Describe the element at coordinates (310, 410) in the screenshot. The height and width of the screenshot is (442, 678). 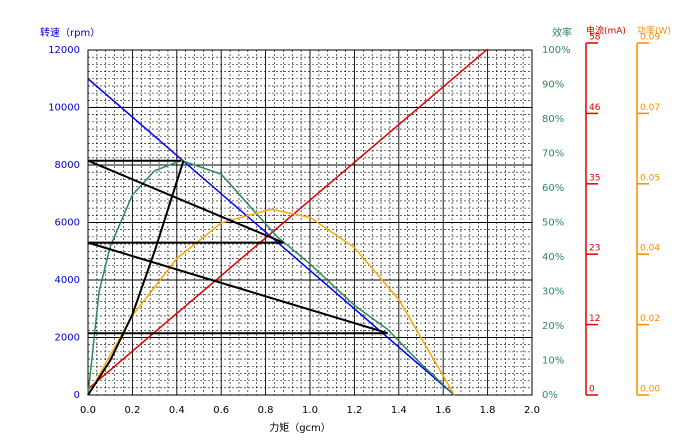
I see `x-tick-label: 1.0` at that location.